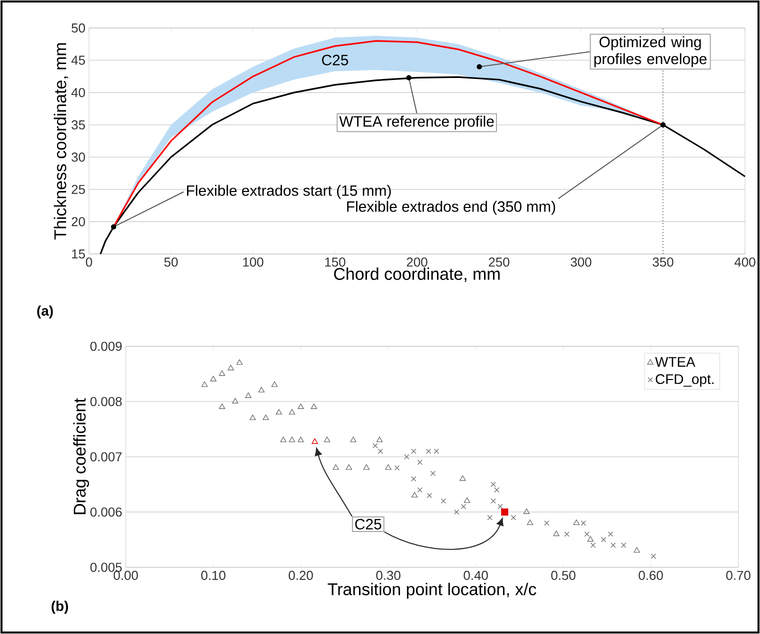 The width and height of the screenshot is (760, 634). Describe the element at coordinates (78, 93) in the screenshot. I see `y-tick-label: 40` at that location.